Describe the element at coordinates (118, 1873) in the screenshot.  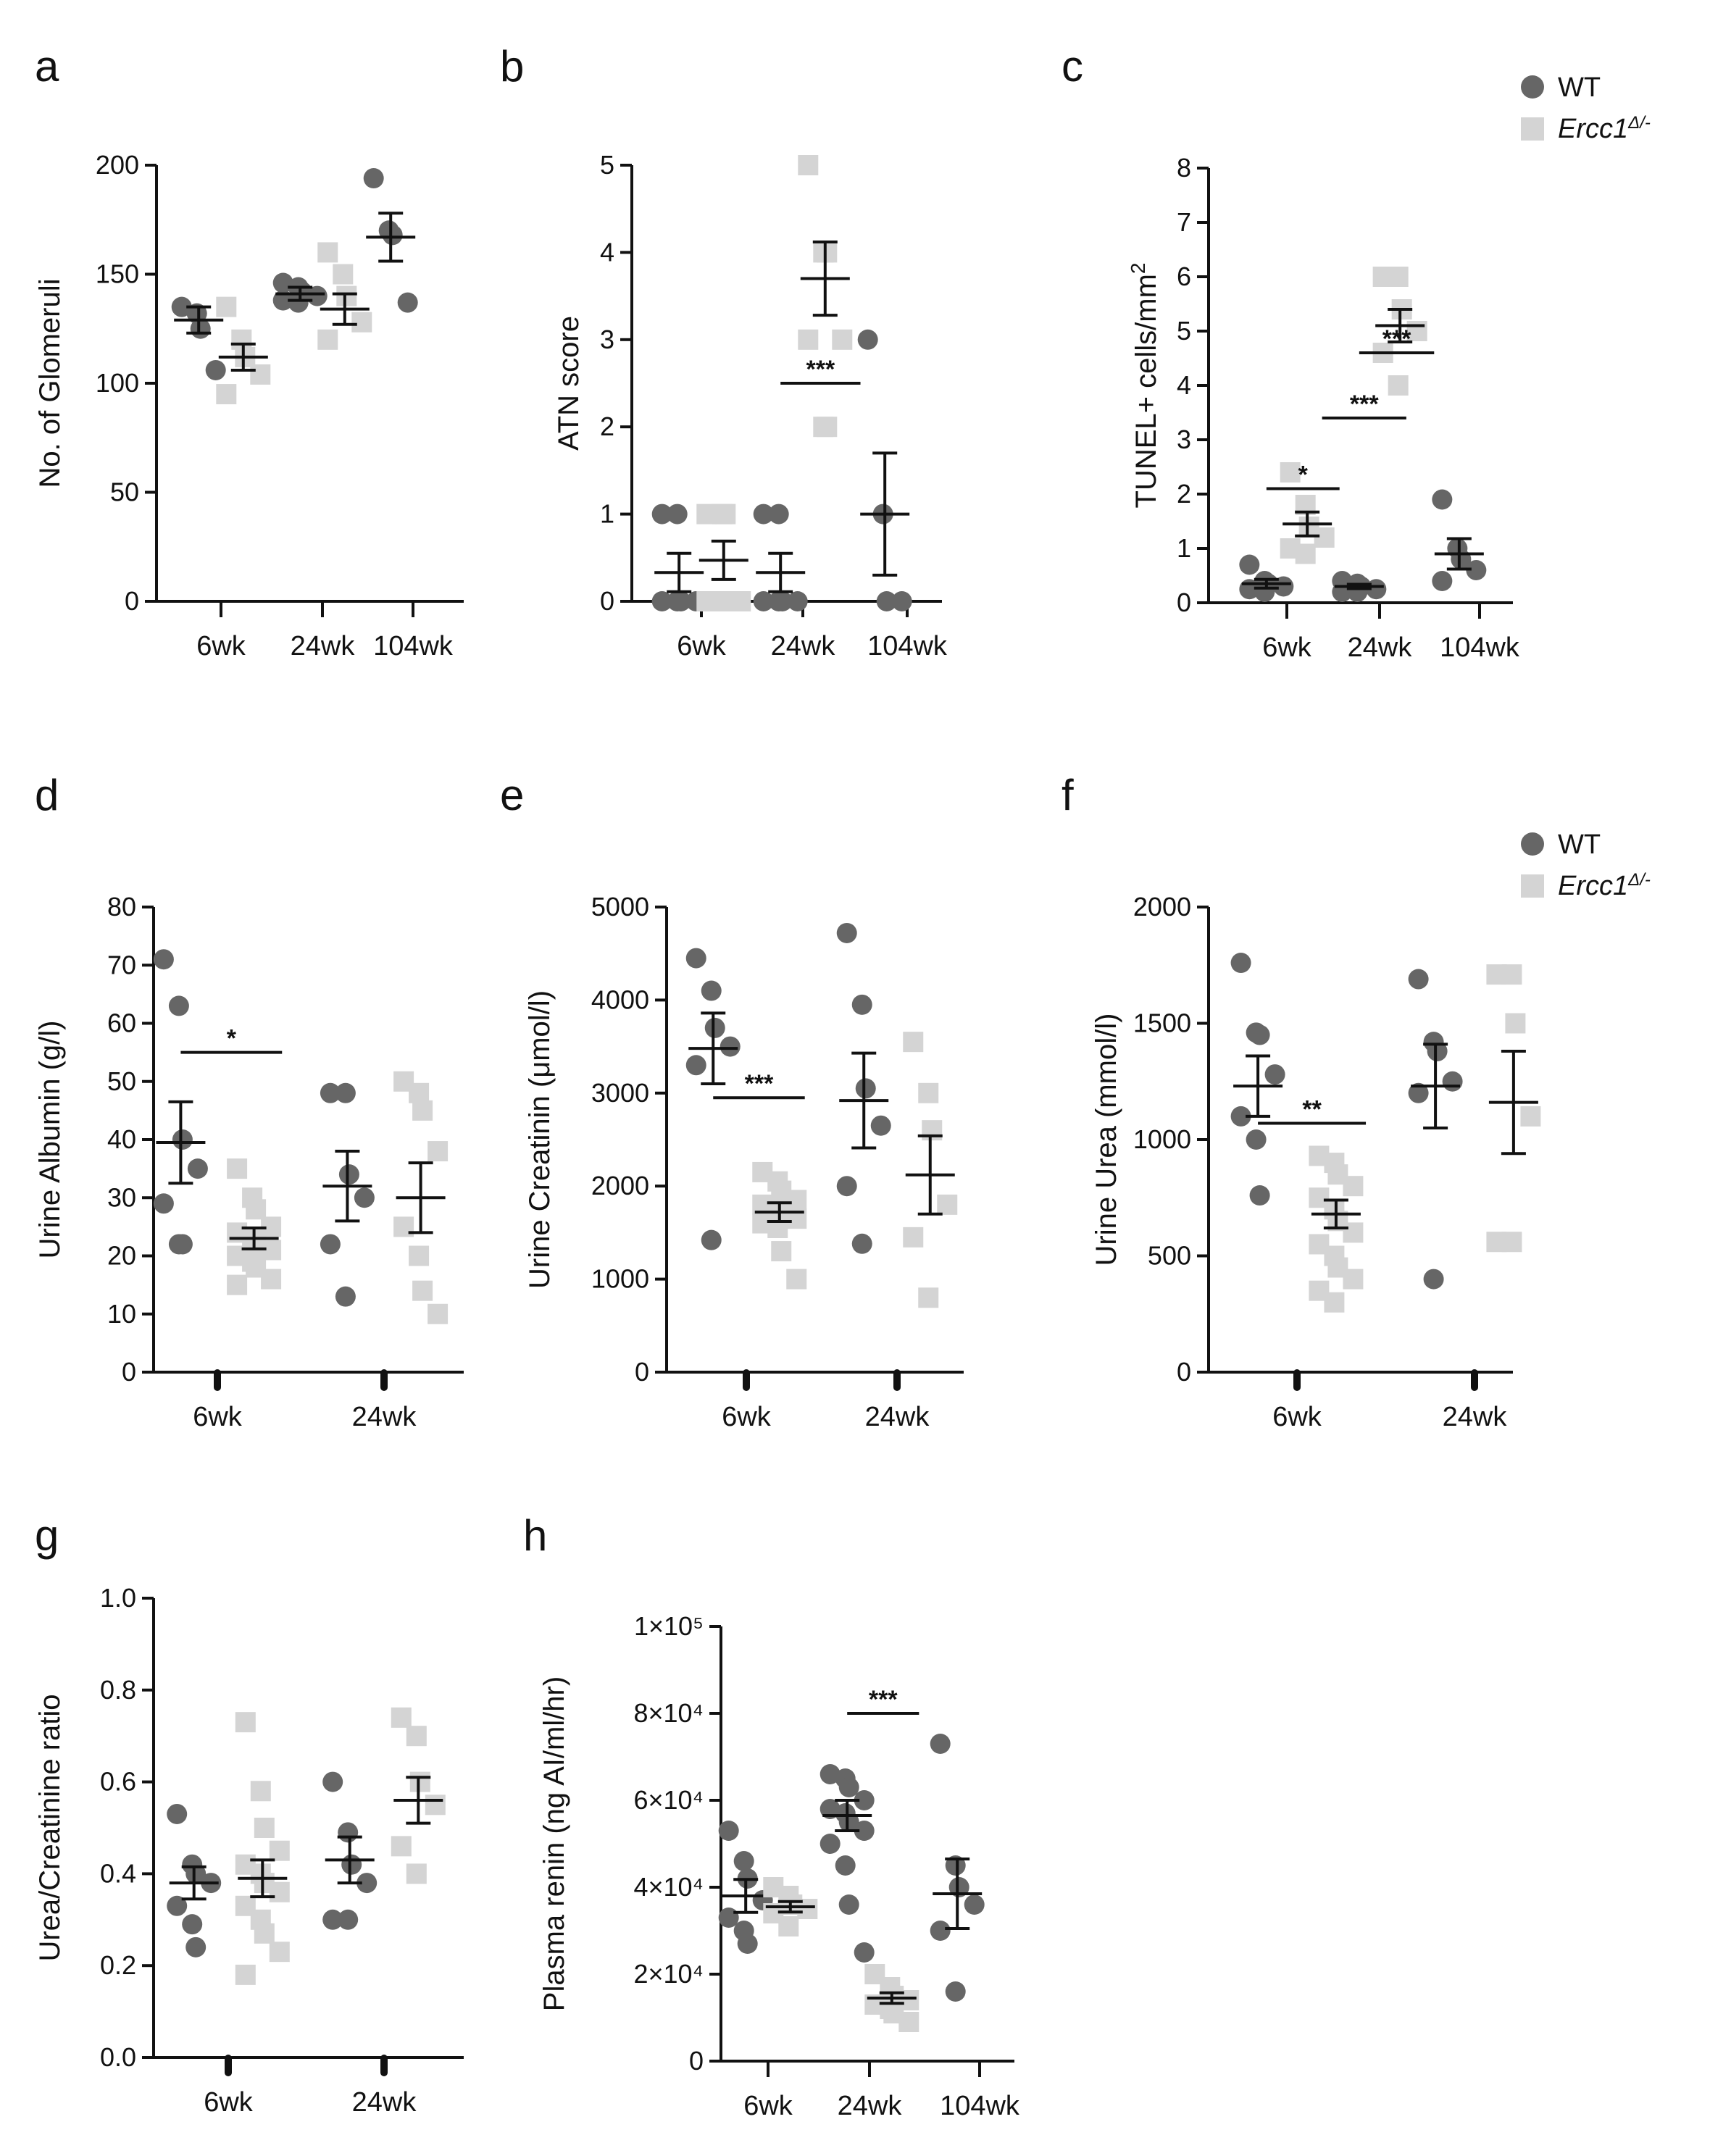
I see `y-tick-label: 0.4` at that location.